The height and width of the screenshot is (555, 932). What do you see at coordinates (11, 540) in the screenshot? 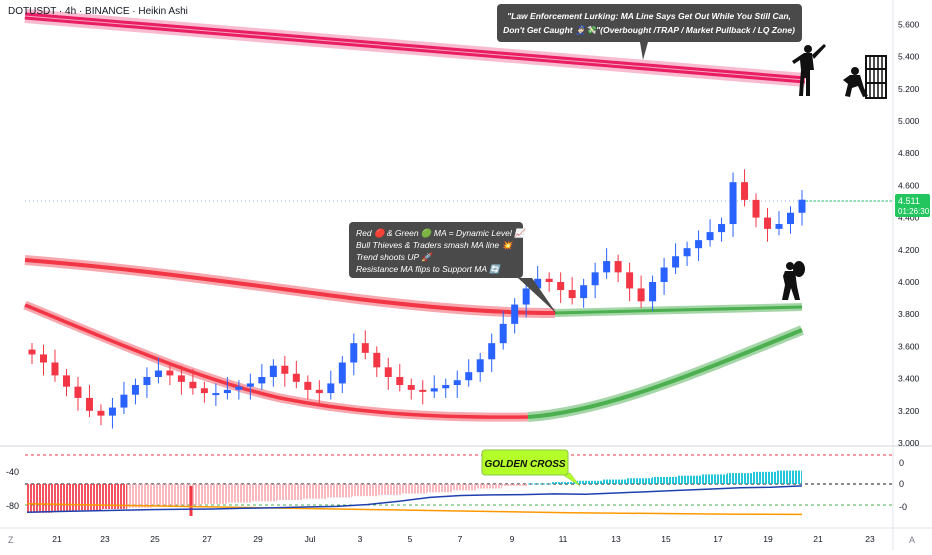
I see `timezone-button: Z` at bounding box center [11, 540].